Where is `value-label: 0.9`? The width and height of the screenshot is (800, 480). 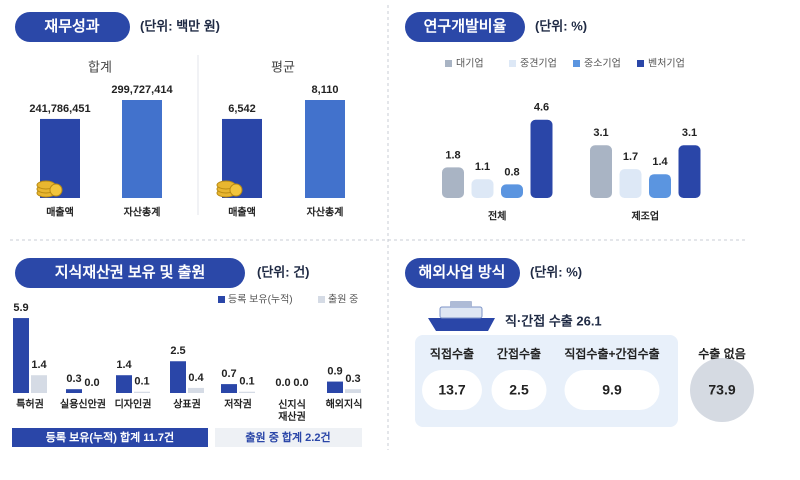
value-label: 0.9 is located at coordinates (334, 371).